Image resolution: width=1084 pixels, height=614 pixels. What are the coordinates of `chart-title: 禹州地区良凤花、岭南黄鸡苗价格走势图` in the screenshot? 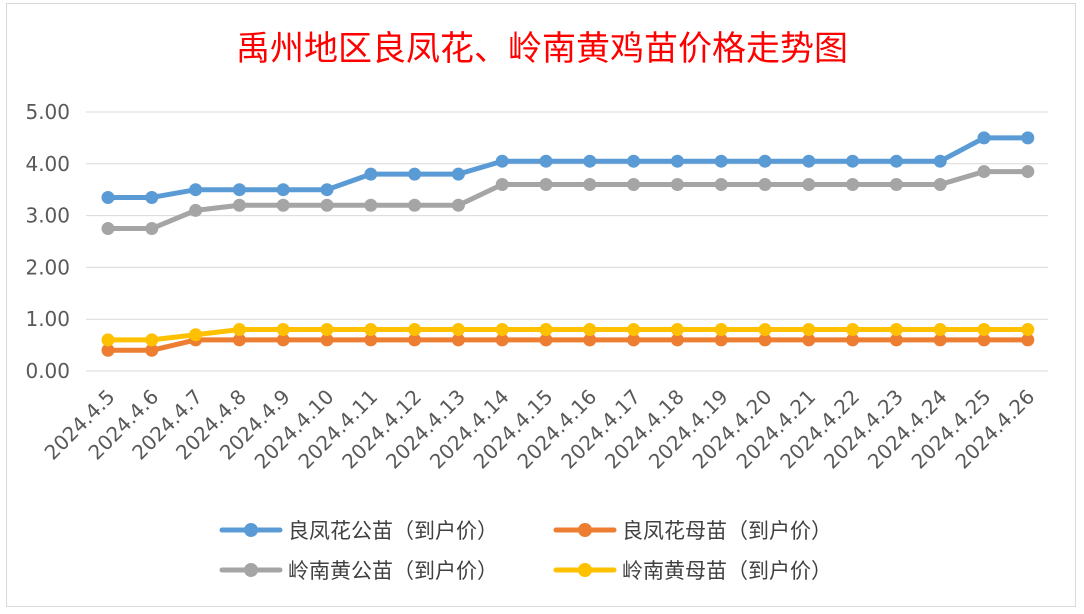 It's located at (542, 49).